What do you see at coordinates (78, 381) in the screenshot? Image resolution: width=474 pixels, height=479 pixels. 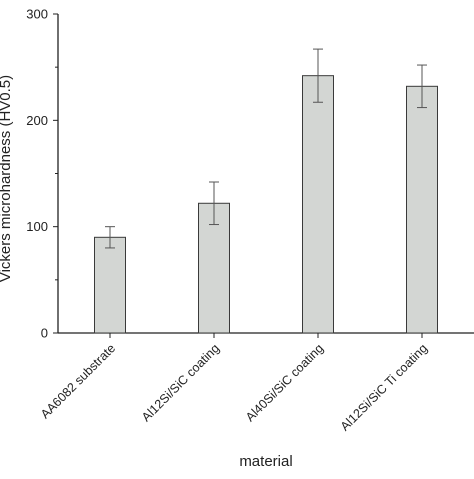 I see `x-tick-label: AA6082 substrate` at bounding box center [78, 381].